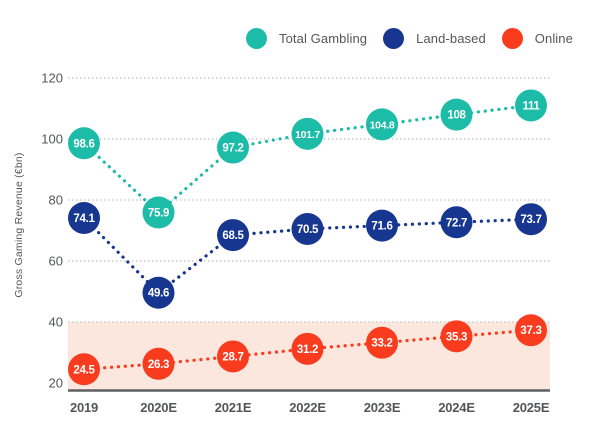  I want to click on data-point-total-gambling-2022E, so click(307, 133).